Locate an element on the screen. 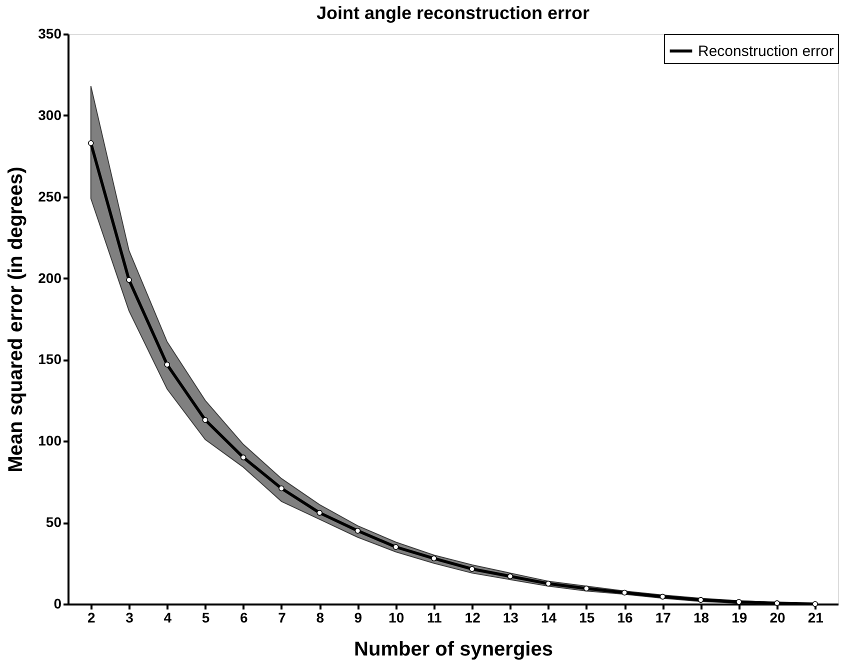 This screenshot has height=664, width=843. x-tick-label: 19 is located at coordinates (740, 618).